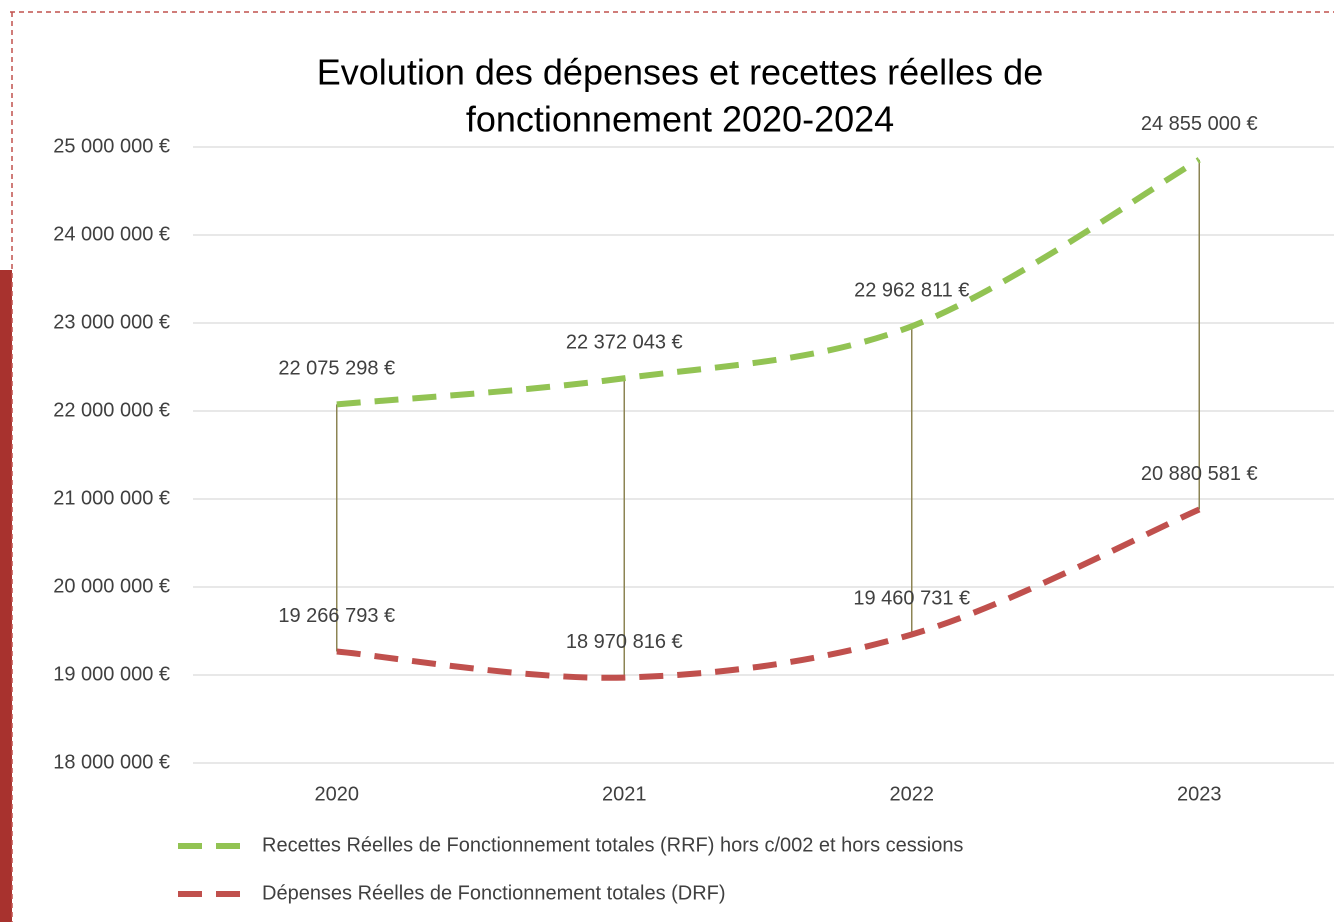 This screenshot has width=1334, height=922. Describe the element at coordinates (624, 794) in the screenshot. I see `x-tick-label: 2021` at that location.